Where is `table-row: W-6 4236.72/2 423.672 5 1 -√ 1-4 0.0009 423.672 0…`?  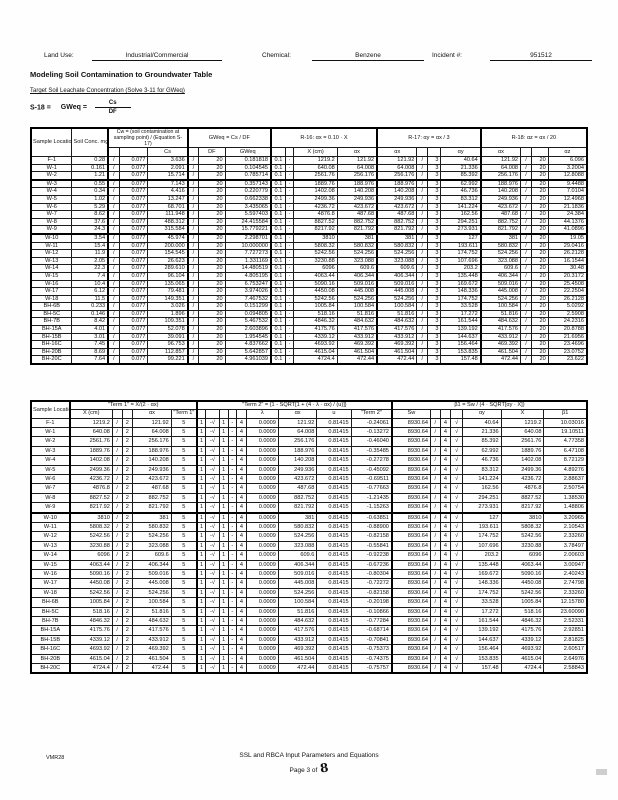
table-row: W-6 4236.72/2 423.672 5 1 -√ 1-4 0.0009 423.672 0… is located at coordinates (309, 479).